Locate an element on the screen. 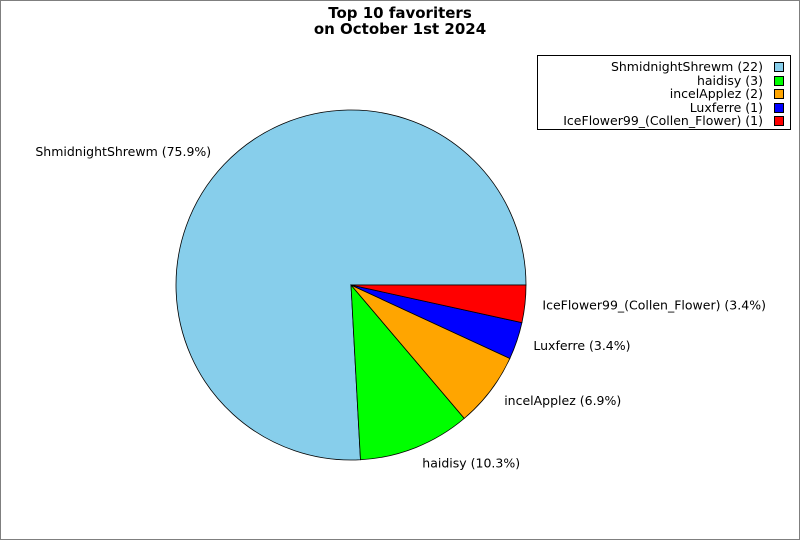 This screenshot has width=800, height=540. pie-slice-label-0: ShmidnightShrewm (75.9%) is located at coordinates (123, 151).